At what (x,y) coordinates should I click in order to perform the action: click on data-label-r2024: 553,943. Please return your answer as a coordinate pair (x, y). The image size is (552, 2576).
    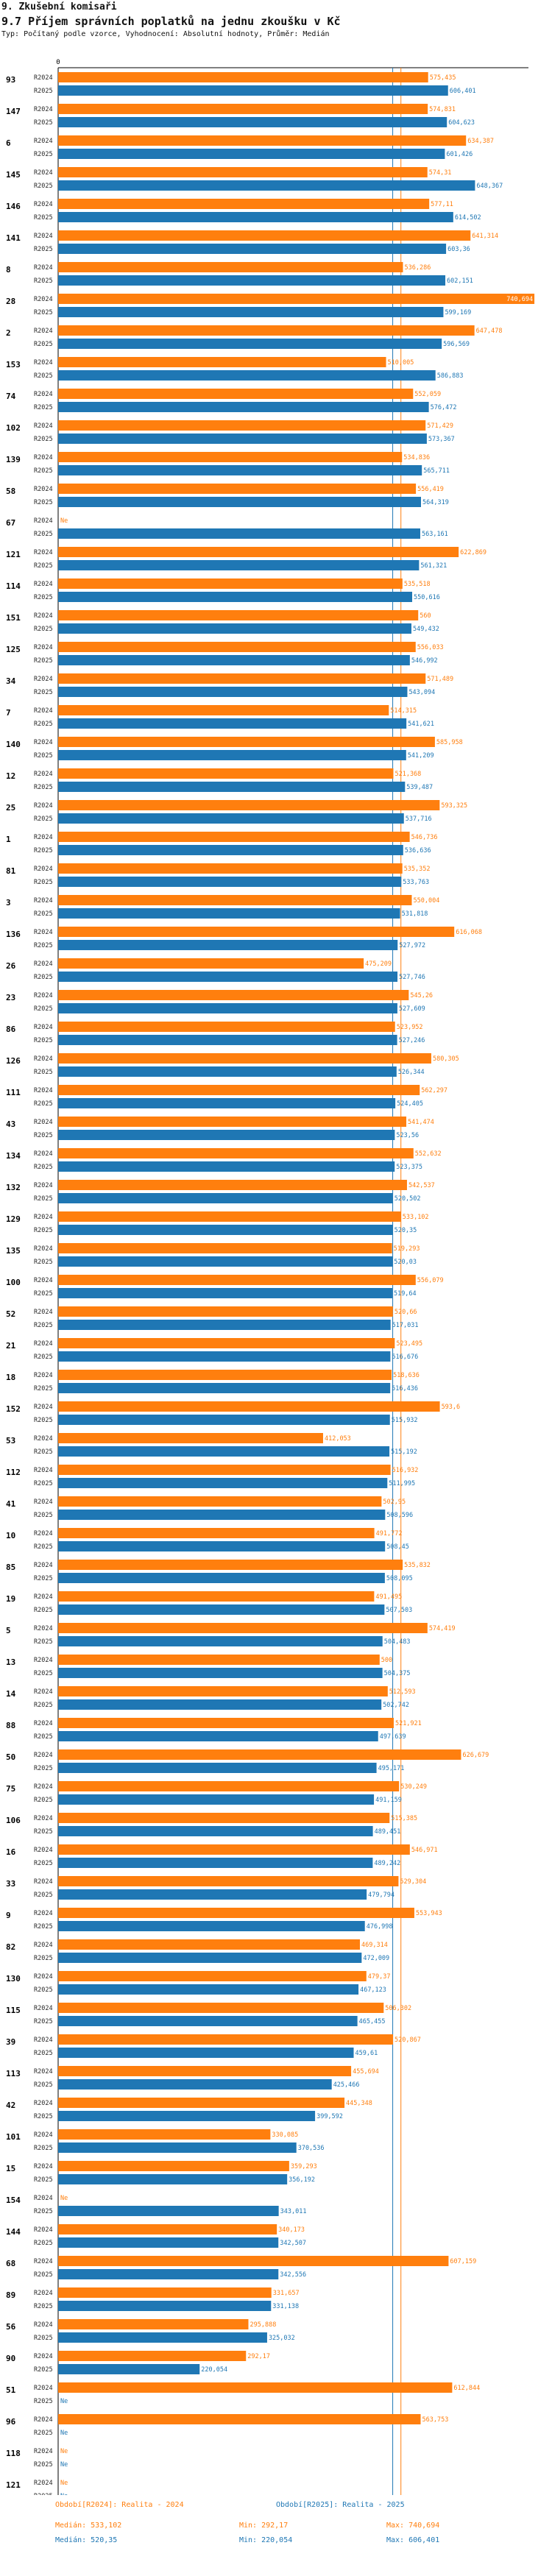
    Looking at the image, I should click on (429, 1913).